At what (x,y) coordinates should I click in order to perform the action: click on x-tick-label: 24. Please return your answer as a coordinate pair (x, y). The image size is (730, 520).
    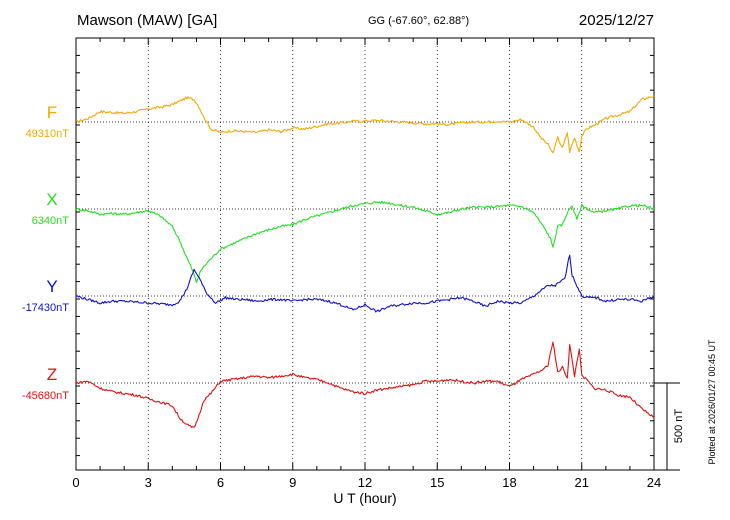
    Looking at the image, I should click on (654, 482).